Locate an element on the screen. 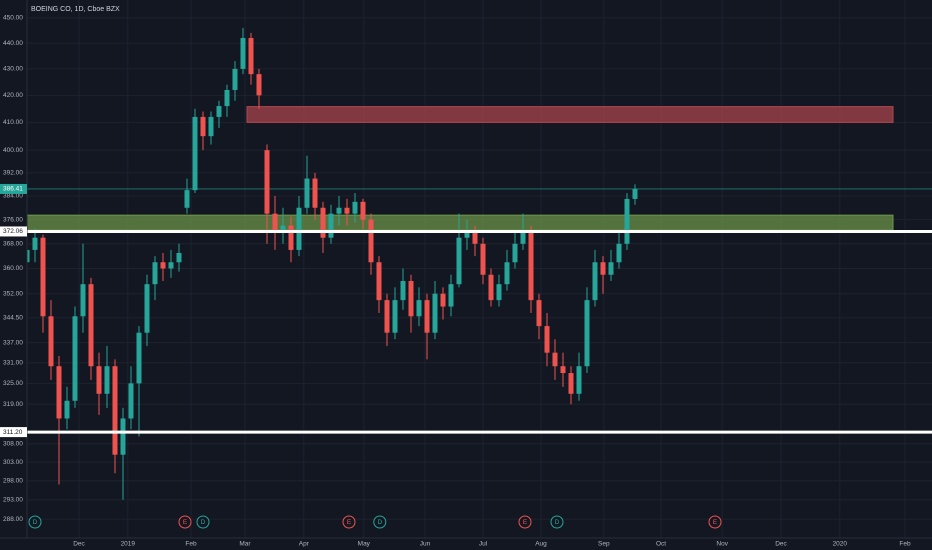 This screenshot has width=932, height=550. y-tick-label: 344.50 is located at coordinates (13, 318).